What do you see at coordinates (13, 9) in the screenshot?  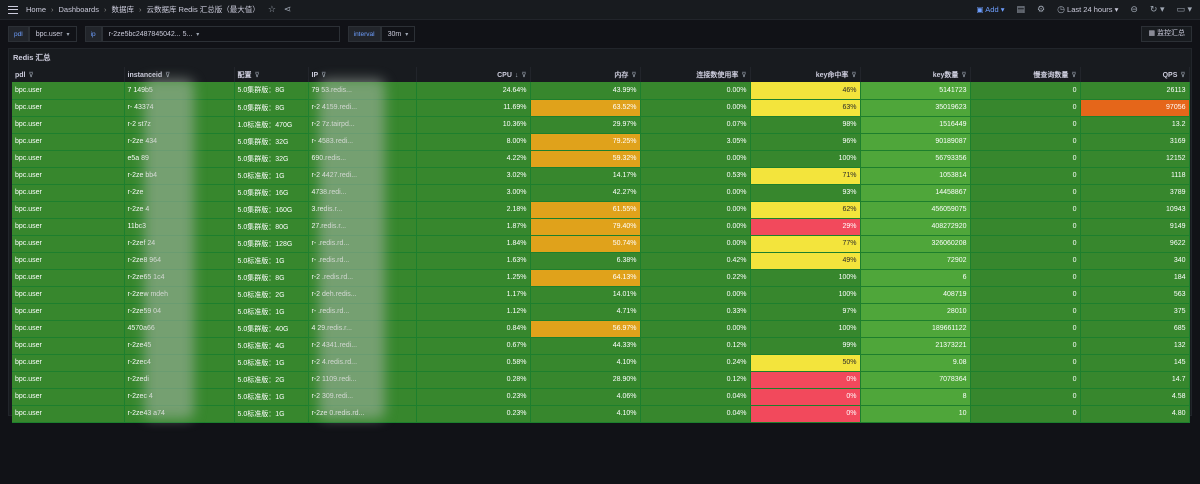 I see `menu-icon` at bounding box center [13, 9].